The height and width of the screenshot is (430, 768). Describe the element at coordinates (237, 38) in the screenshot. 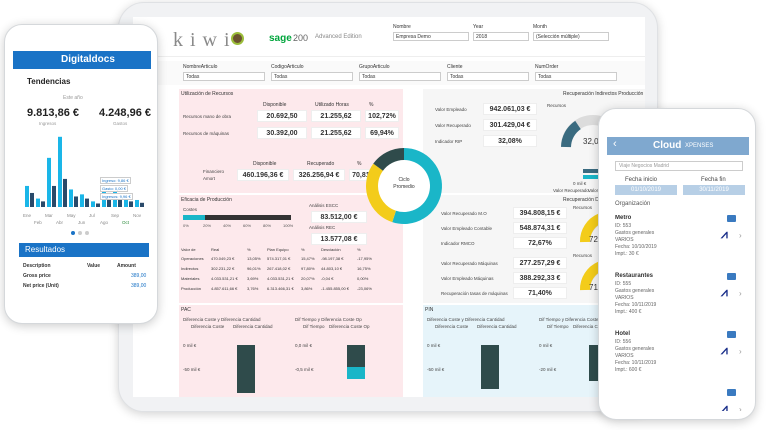

I see `kiwi-fruit-icon` at that location.